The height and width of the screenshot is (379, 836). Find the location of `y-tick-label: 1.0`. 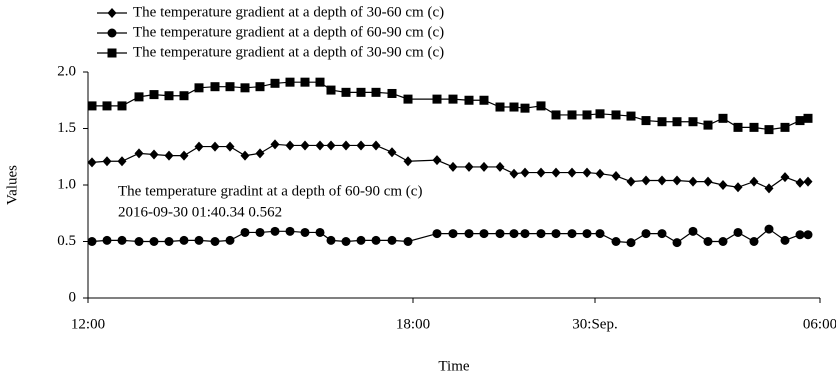

y-tick-label: 1.0 is located at coordinates (66, 184).